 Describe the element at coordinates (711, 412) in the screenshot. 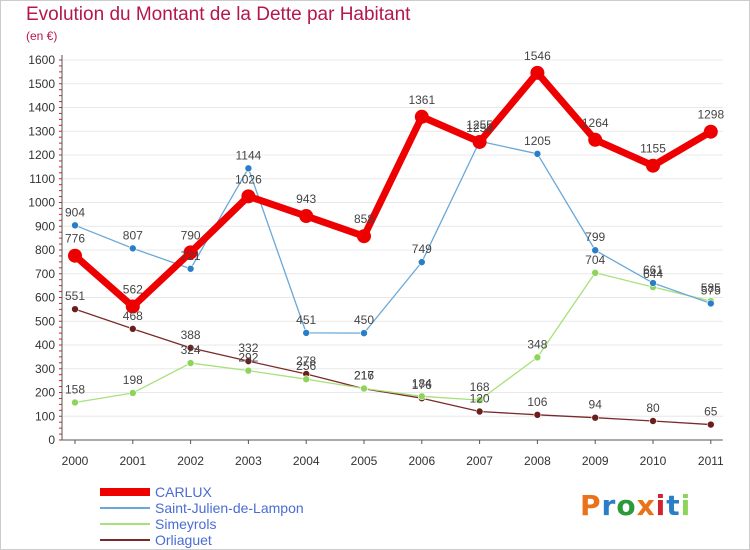

I see `data-label-orliaguet: 65` at that location.